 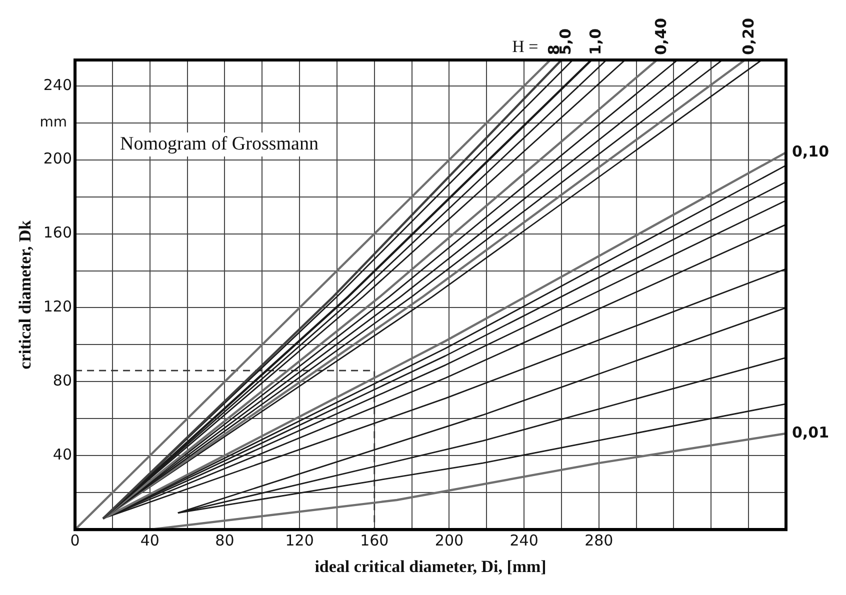 What do you see at coordinates (62, 455) in the screenshot?
I see `y-tick-label: 40` at bounding box center [62, 455].